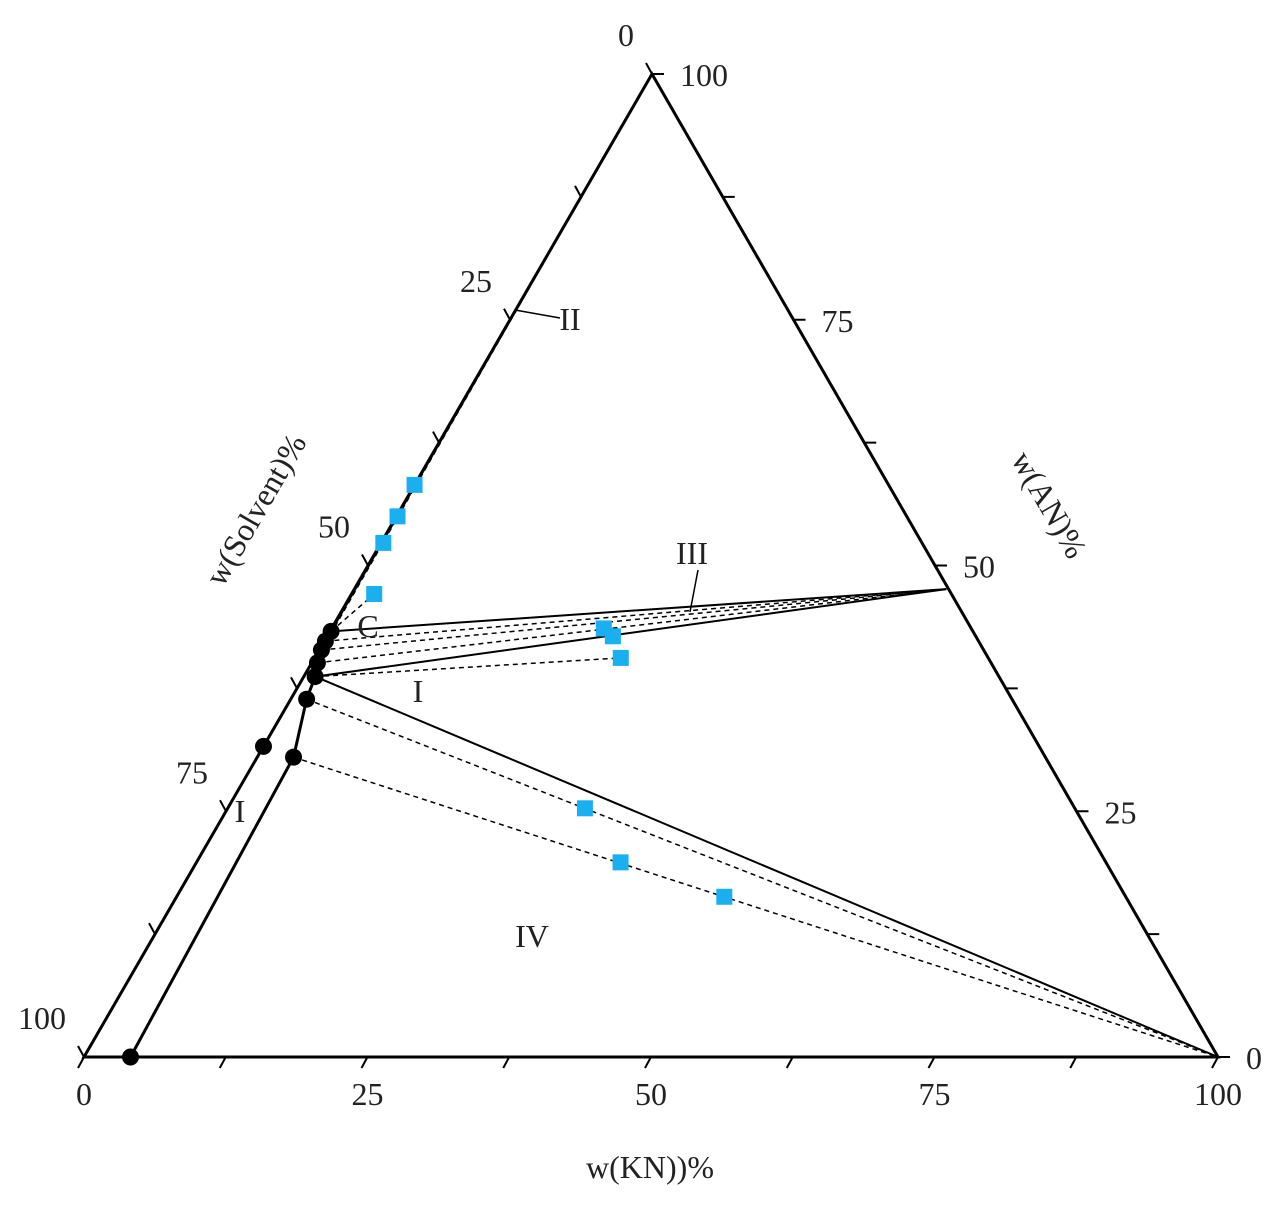  I want to click on right-axis-title: w(AN)%, so click(1050, 505).